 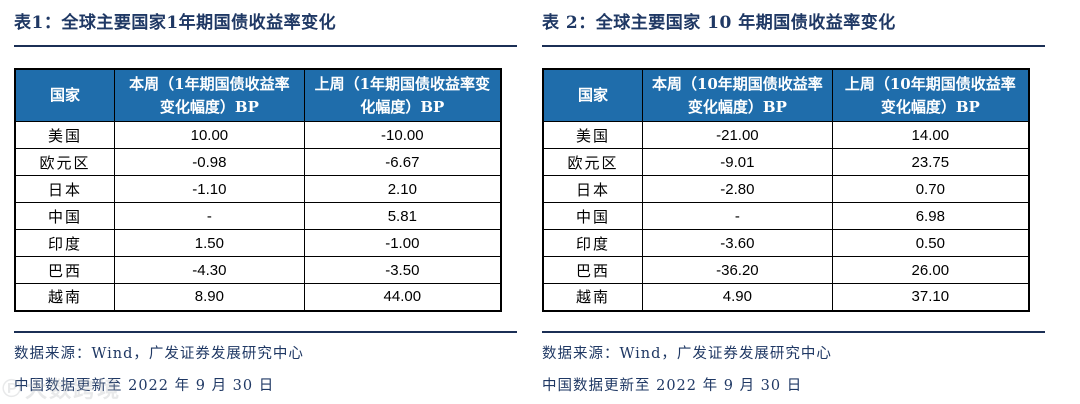 What do you see at coordinates (737, 189) in the screenshot?
I see `value-cell: -2.80` at bounding box center [737, 189].